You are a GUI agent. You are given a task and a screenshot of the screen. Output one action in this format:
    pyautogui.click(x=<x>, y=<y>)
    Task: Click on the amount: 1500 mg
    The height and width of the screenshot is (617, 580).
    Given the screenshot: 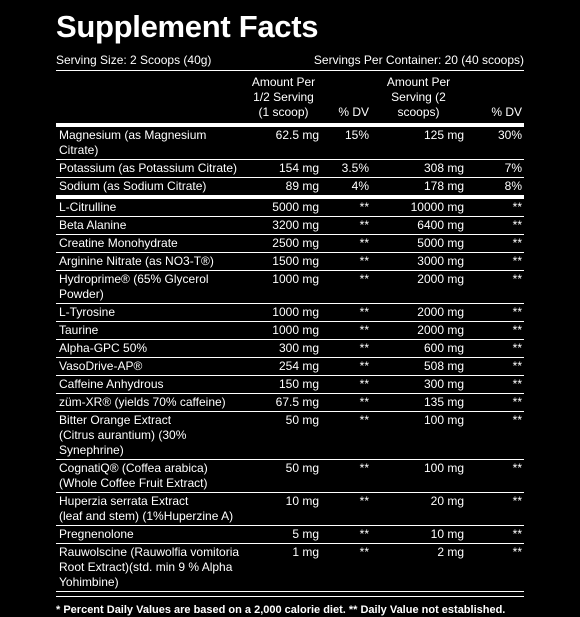 What is the action you would take?
    pyautogui.click(x=295, y=261)
    